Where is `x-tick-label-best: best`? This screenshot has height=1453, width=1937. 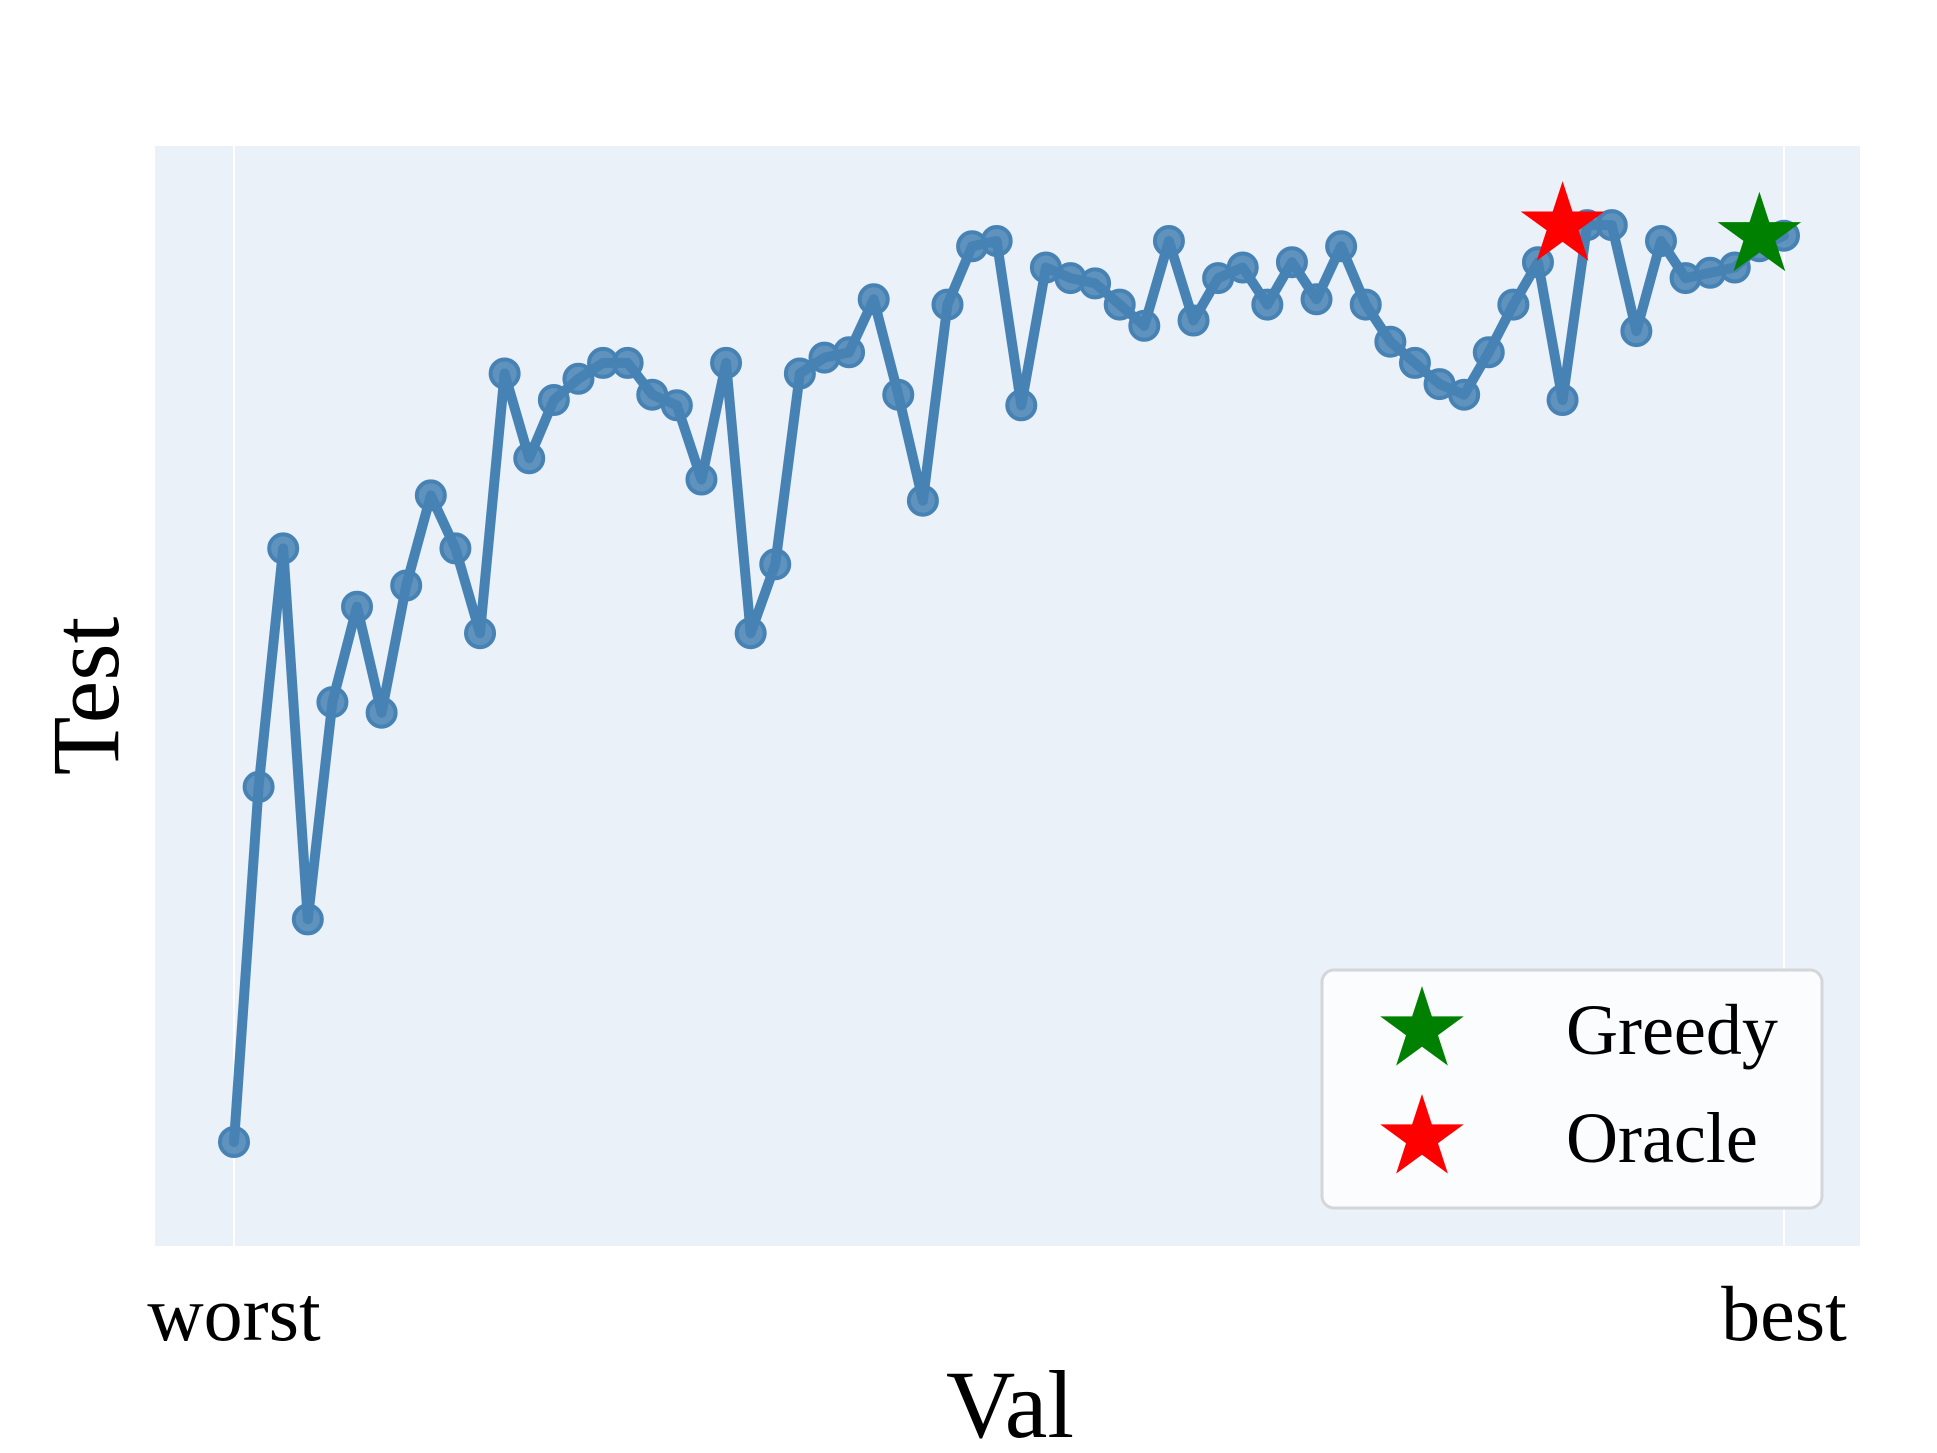
x-tick-label-best: best is located at coordinates (1784, 1313).